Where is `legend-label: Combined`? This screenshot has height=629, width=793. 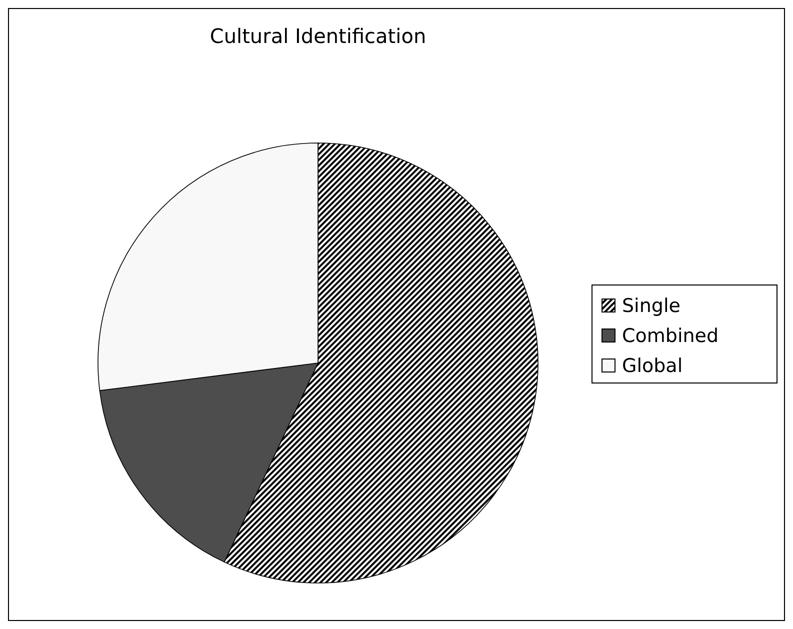
legend-label: Combined is located at coordinates (670, 336).